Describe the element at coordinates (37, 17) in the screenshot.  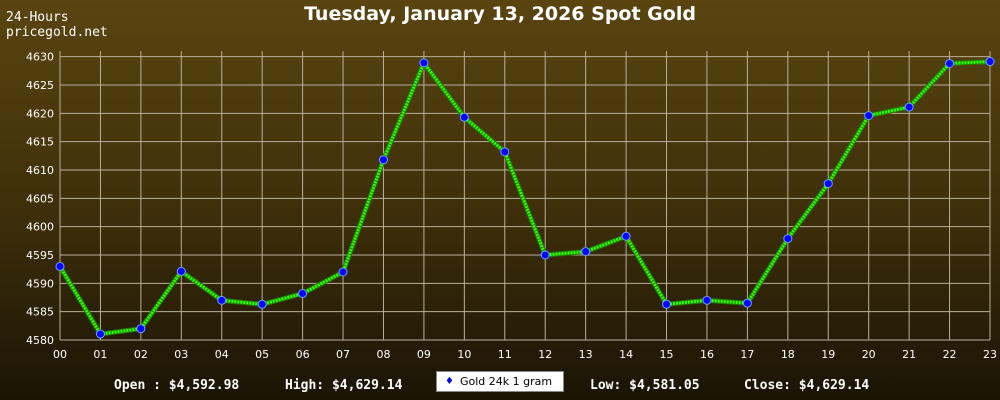
I see `chart-period-label: 24-Hours` at that location.